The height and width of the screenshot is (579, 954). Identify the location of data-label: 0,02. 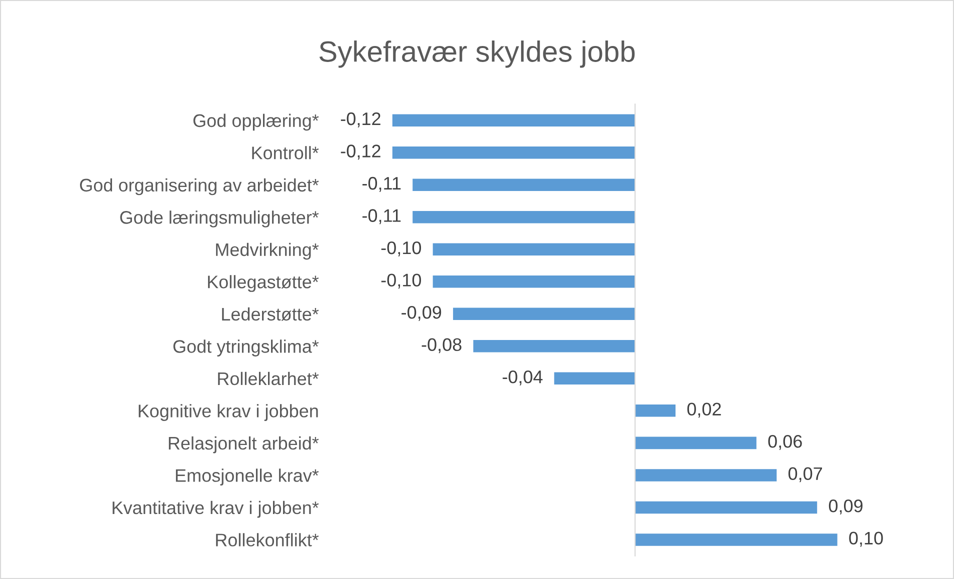
(704, 410).